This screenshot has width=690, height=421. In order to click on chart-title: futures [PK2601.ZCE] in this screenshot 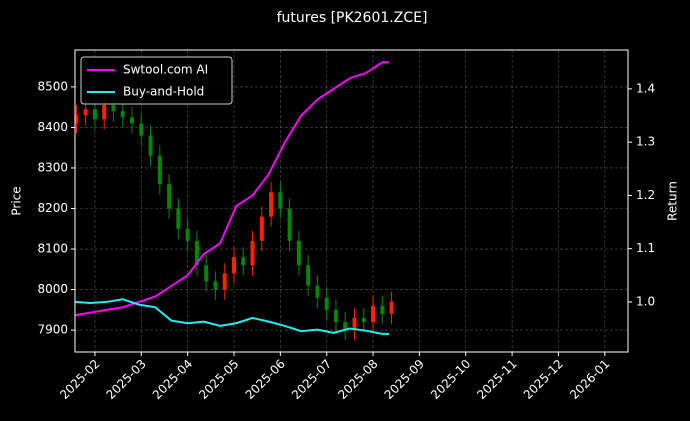, I will do `click(352, 18)`.